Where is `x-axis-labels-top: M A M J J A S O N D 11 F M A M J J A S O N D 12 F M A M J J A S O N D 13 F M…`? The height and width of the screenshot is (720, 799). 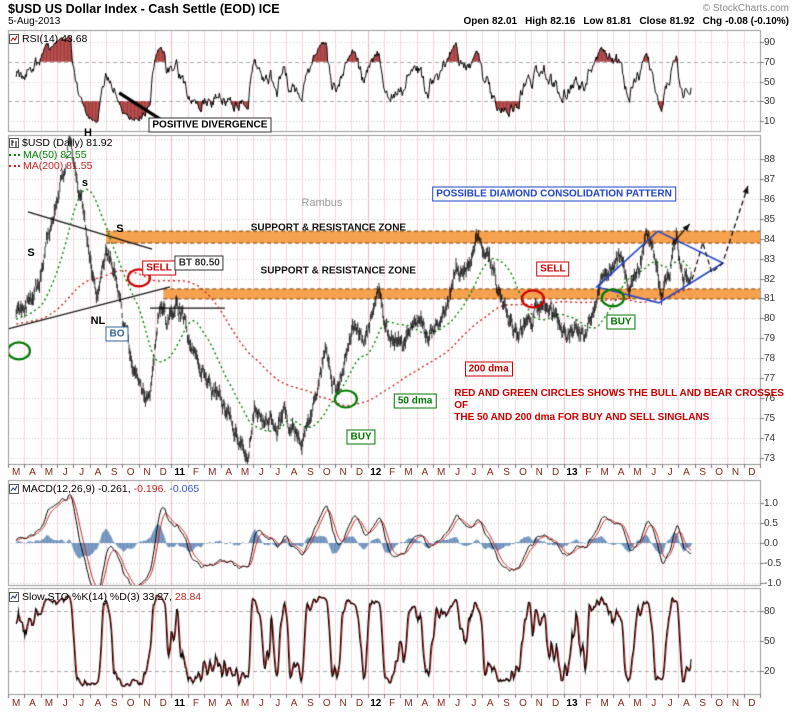
x-axis-labels-top: M A M J J A S O N D 11 F M A M J J A S O N D 12 F M A M J J A S O N D 13 F M… is located at coordinates (399, 473).